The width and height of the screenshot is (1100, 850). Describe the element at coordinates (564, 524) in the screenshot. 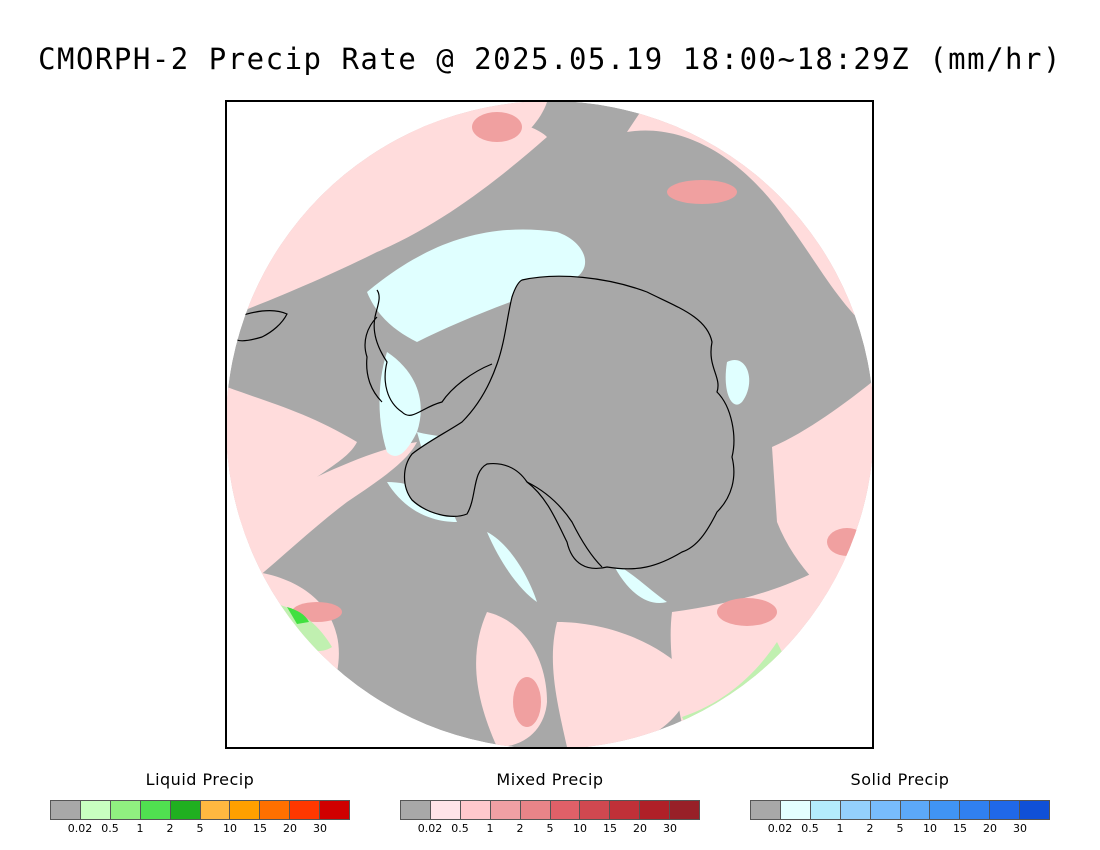

I see `ross-ice-shelf-coastline` at that location.